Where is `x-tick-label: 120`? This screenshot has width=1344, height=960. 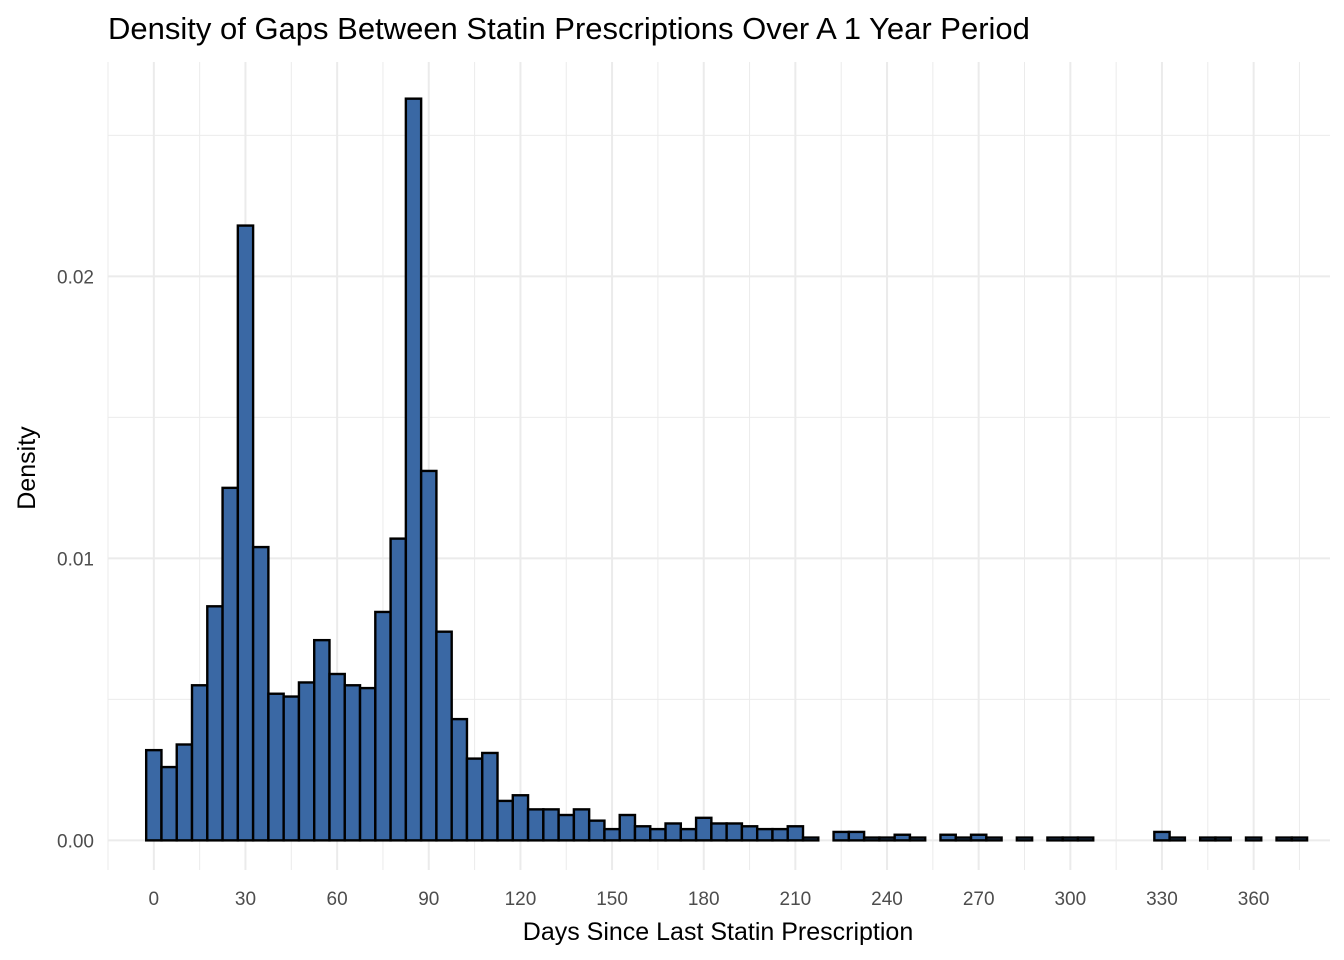 x-tick-label: 120 is located at coordinates (521, 899).